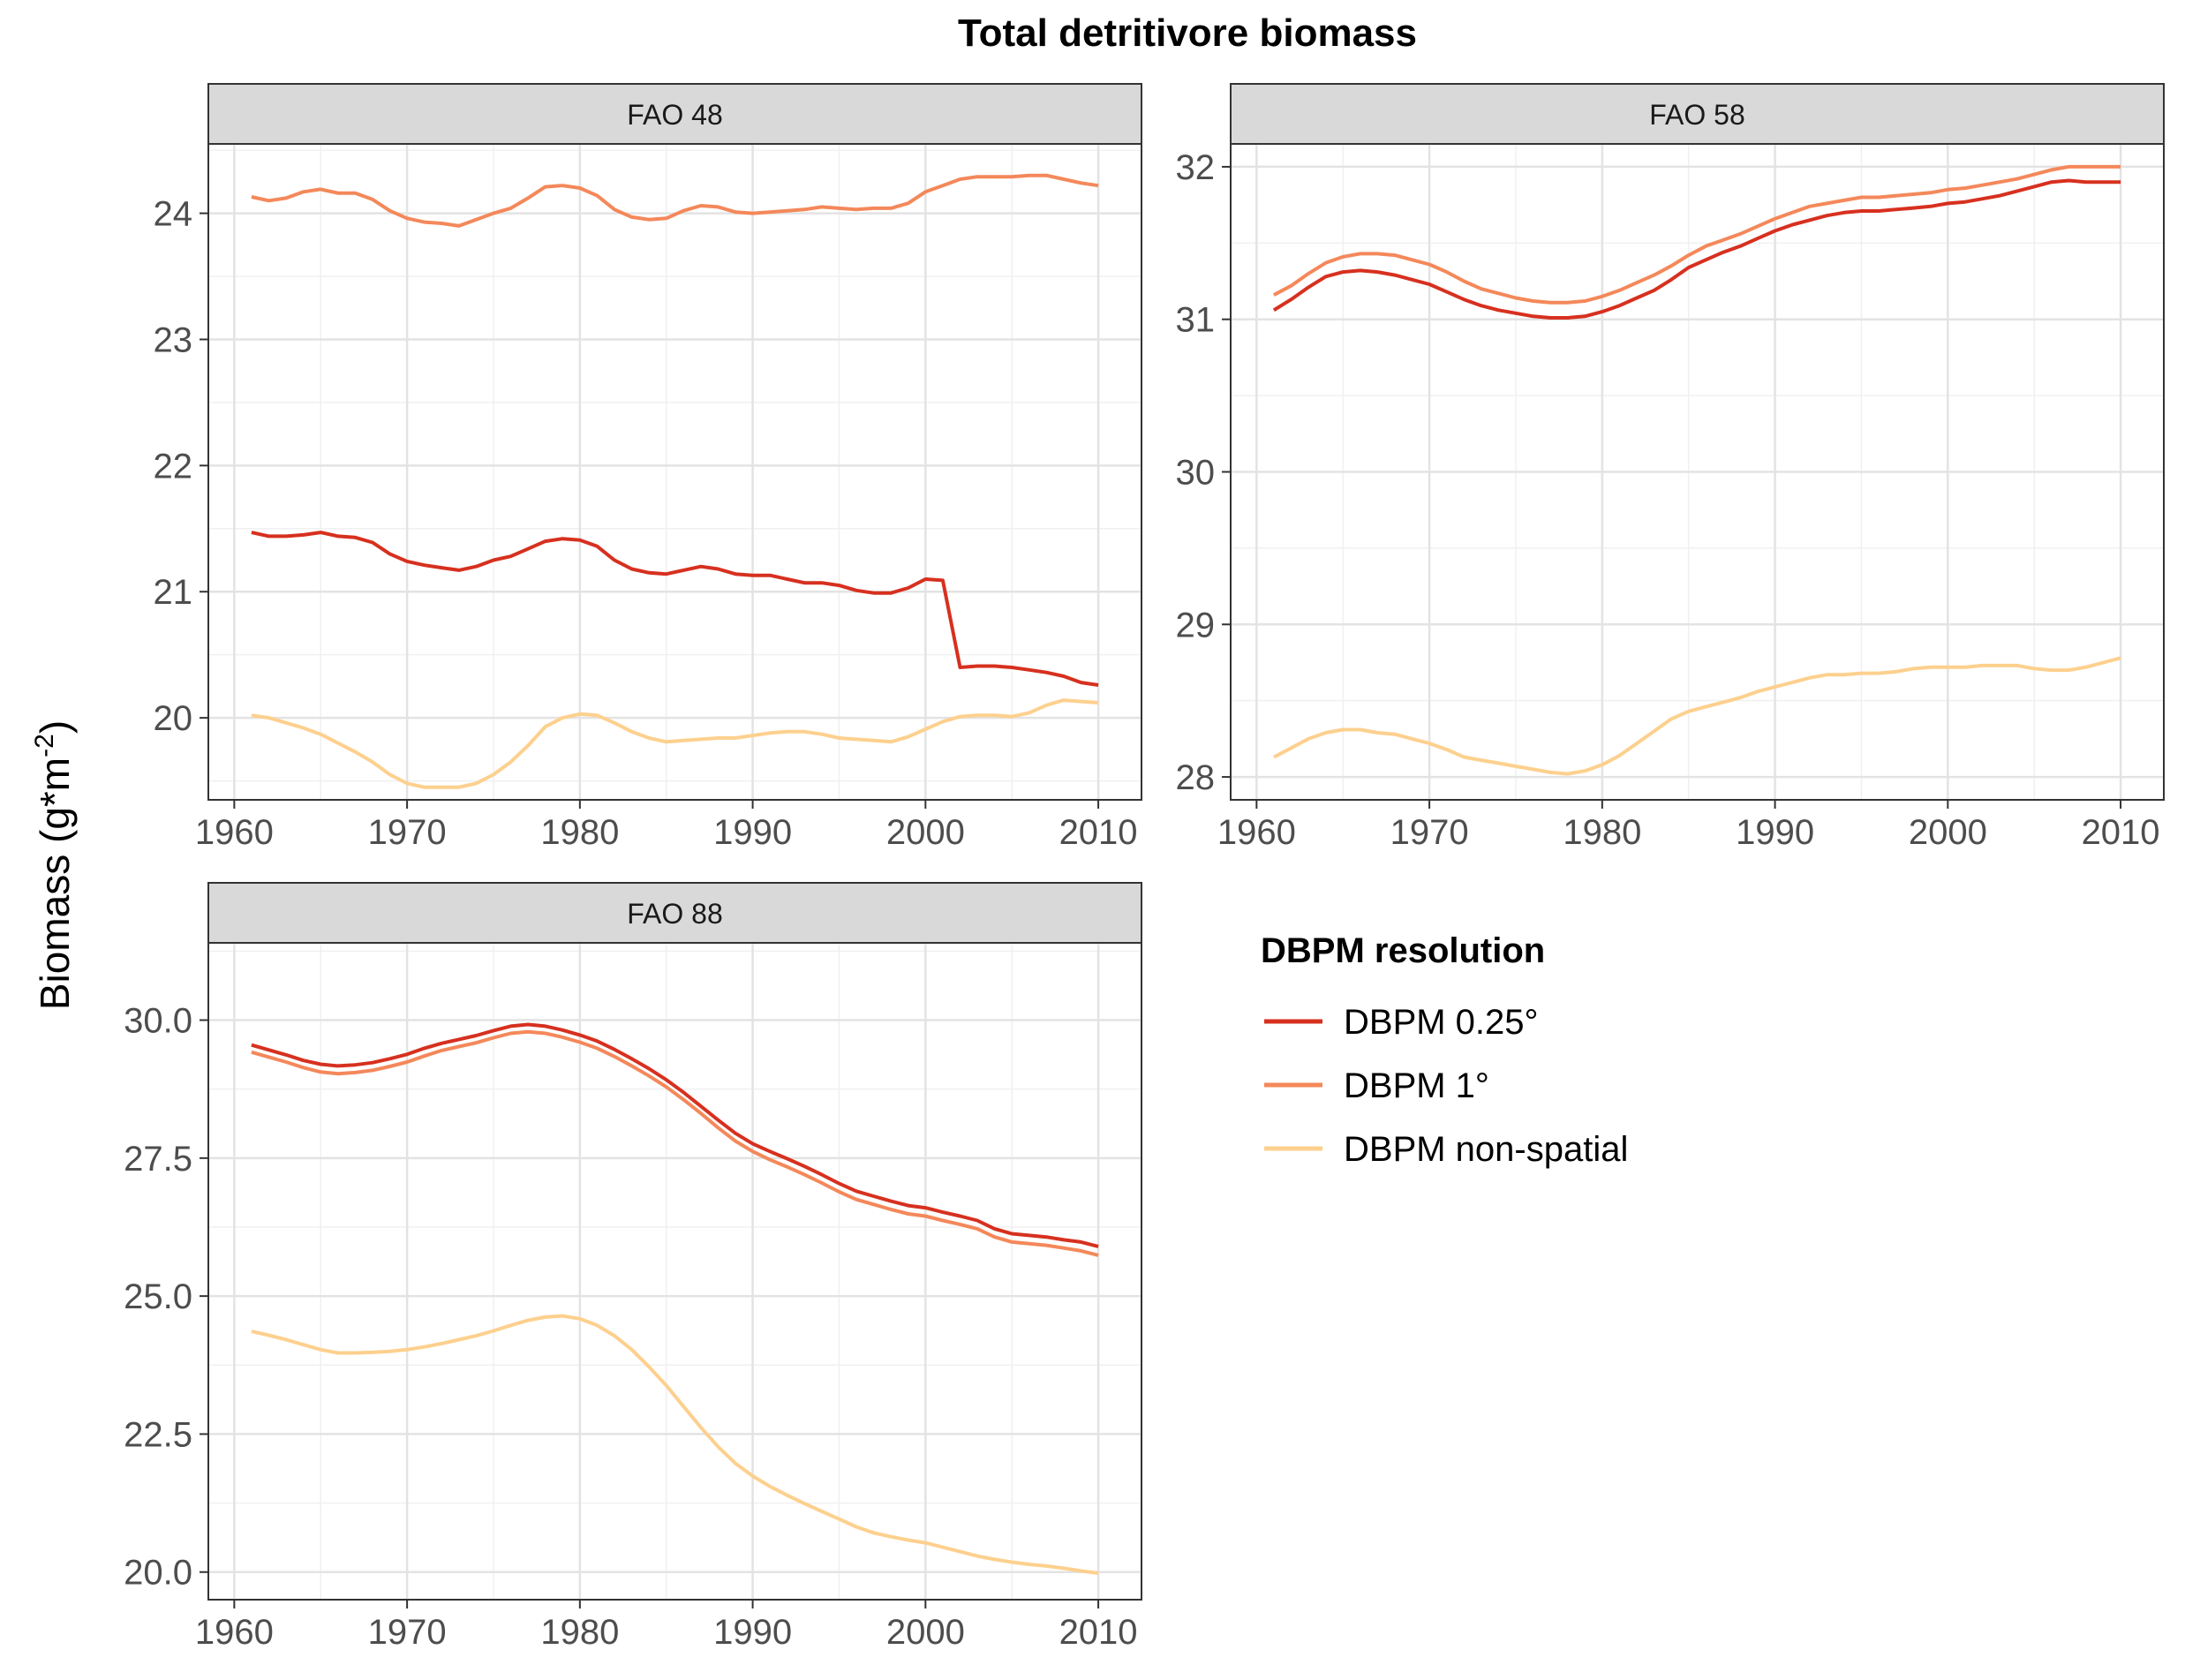 The image size is (2185, 1680). Describe the element at coordinates (55, 727) in the screenshot. I see `y-axis-label-close: )` at that location.